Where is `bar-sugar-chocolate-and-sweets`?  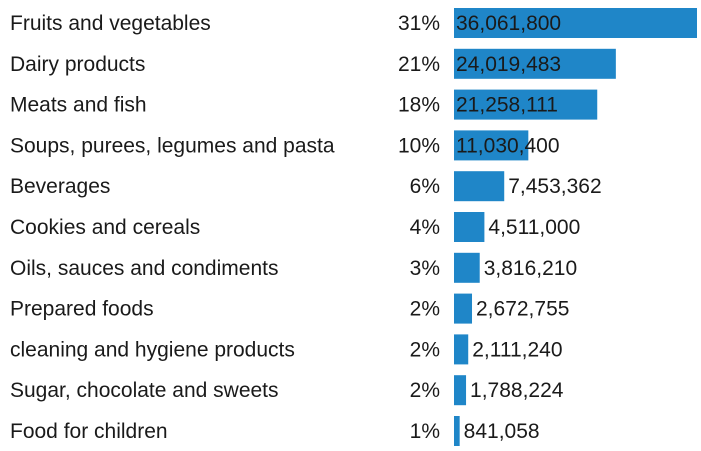
bar-sugar-chocolate-and-sweets is located at coordinates (460, 390).